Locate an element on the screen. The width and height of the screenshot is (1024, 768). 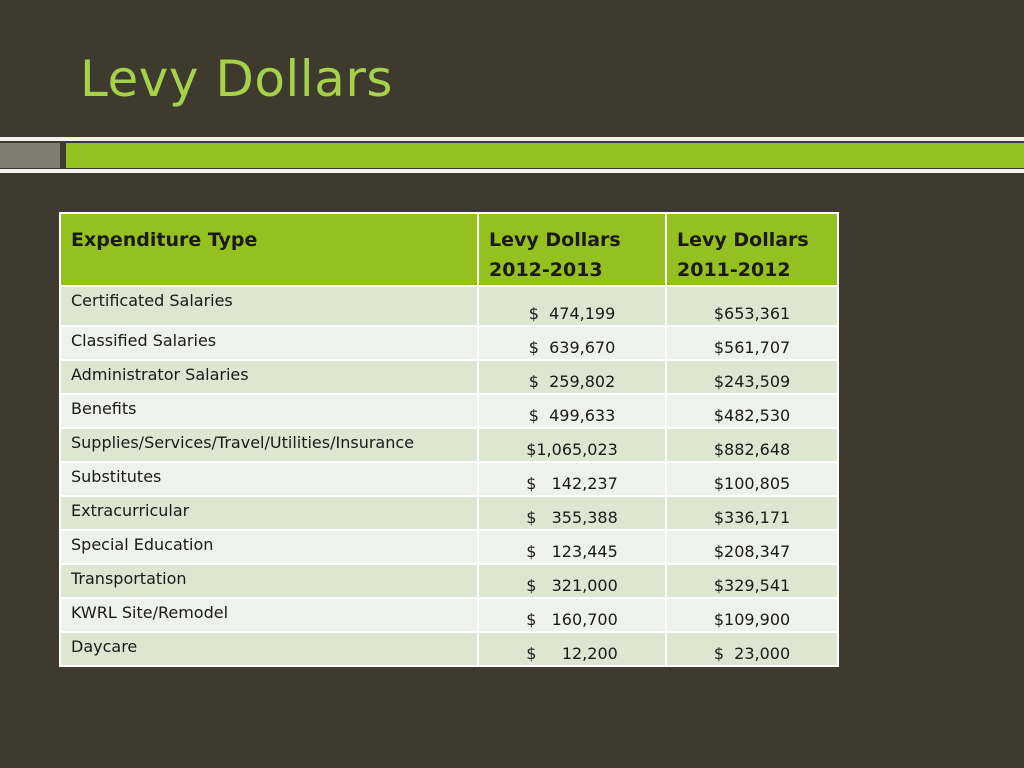
header-year: 2012-2013 is located at coordinates (546, 270).